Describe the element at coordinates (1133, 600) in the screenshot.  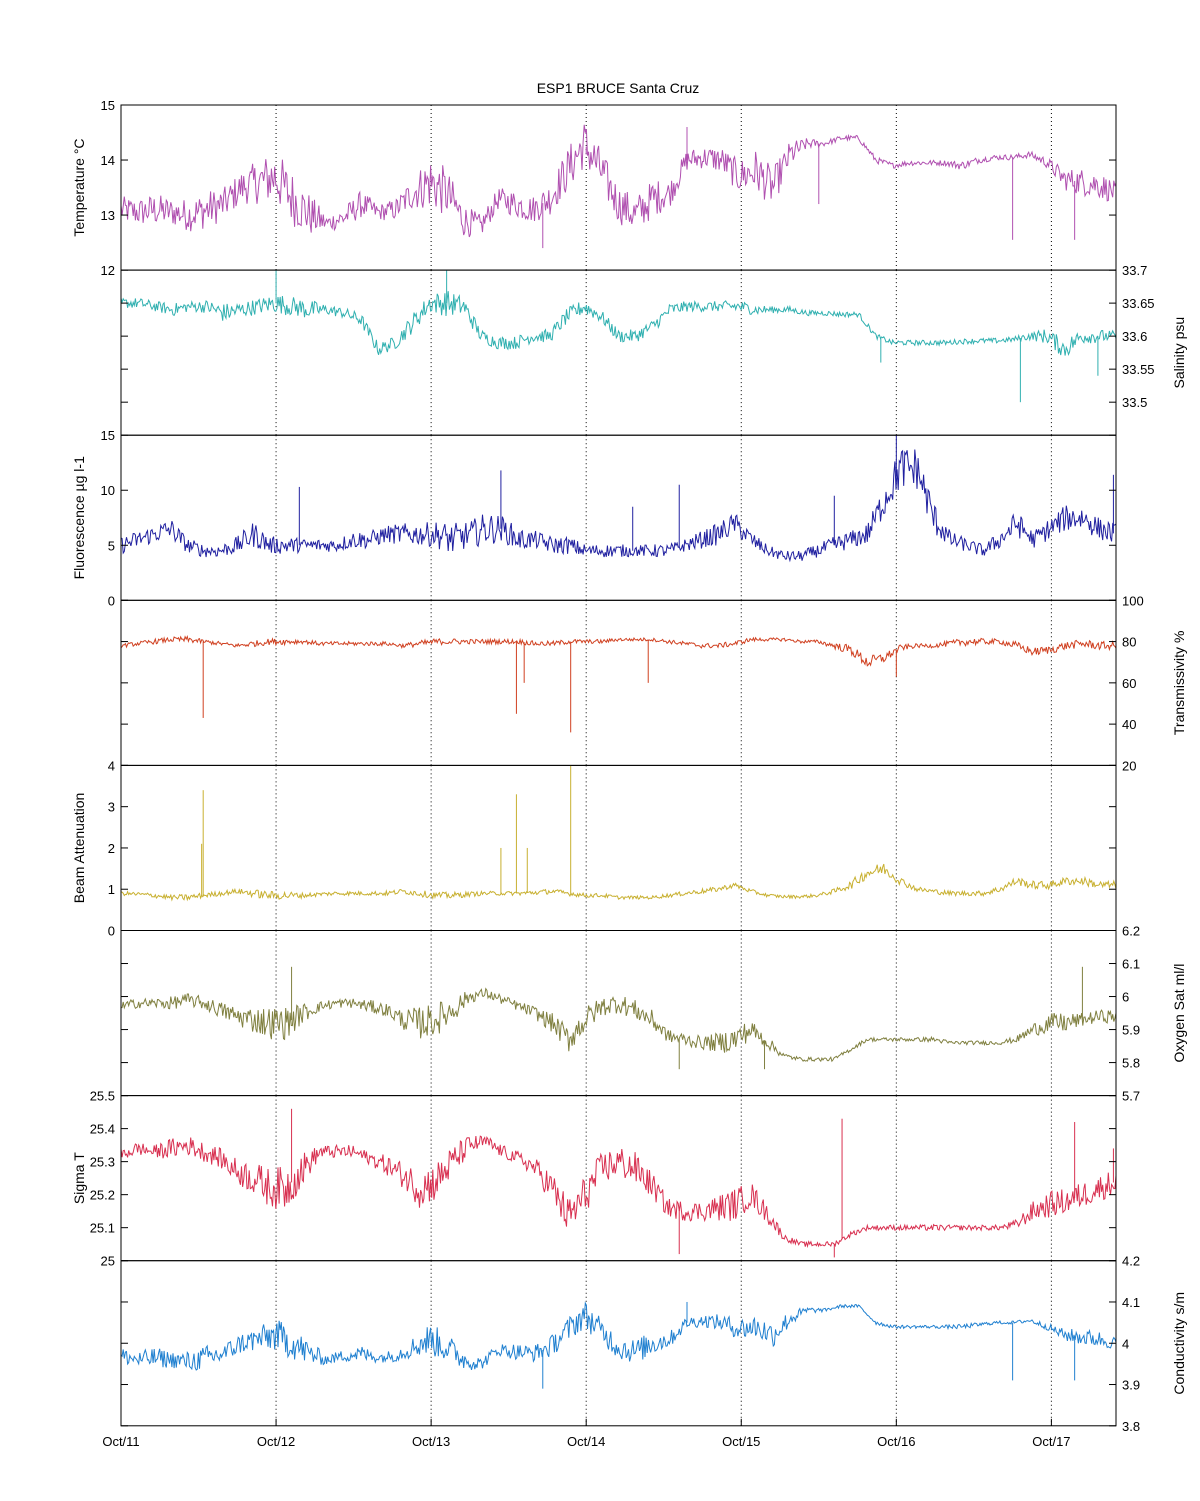
I see `y-tick-label: 100` at that location.